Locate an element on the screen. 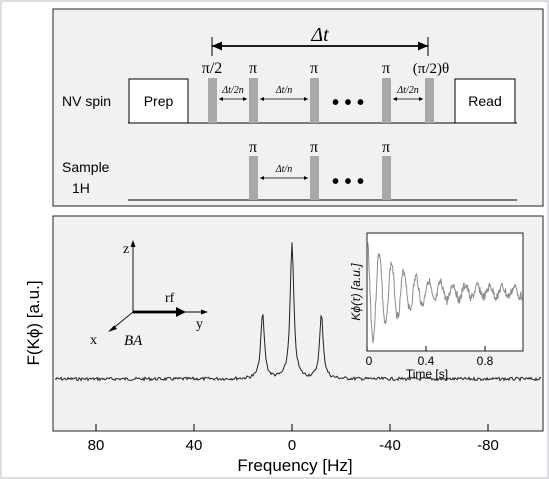 This screenshot has width=549, height=479. delta-t-arrowhead-left is located at coordinates (217, 46).